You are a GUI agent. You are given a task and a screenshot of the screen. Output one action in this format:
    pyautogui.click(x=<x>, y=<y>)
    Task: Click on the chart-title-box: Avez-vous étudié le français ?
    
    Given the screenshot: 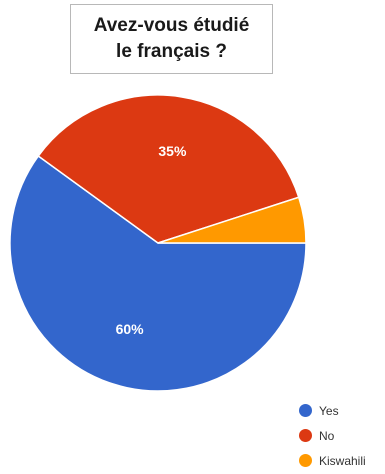 What is the action you would take?
    pyautogui.click(x=171, y=39)
    